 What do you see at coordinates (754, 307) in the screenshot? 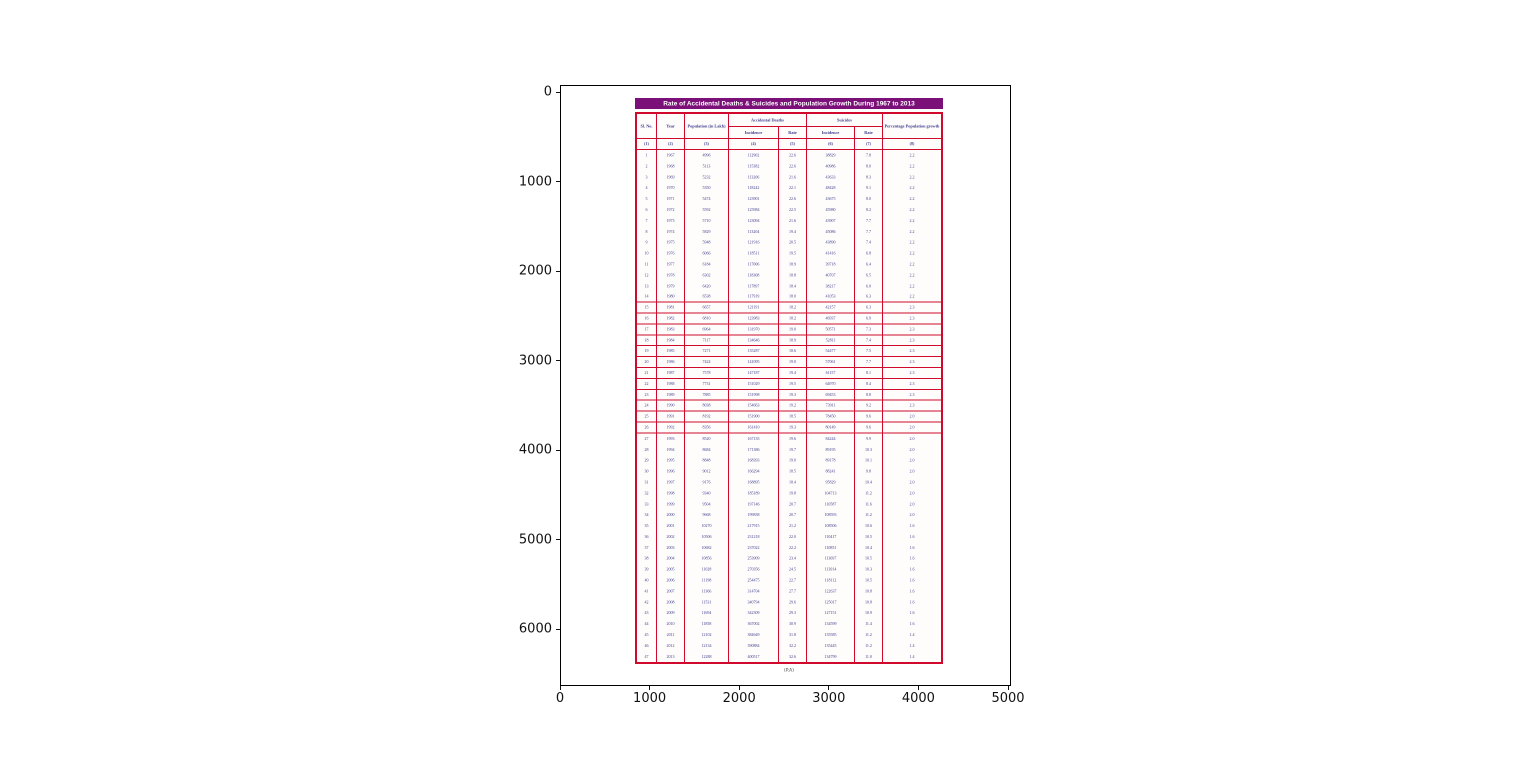
I see `table-cell: 121191` at bounding box center [754, 307].